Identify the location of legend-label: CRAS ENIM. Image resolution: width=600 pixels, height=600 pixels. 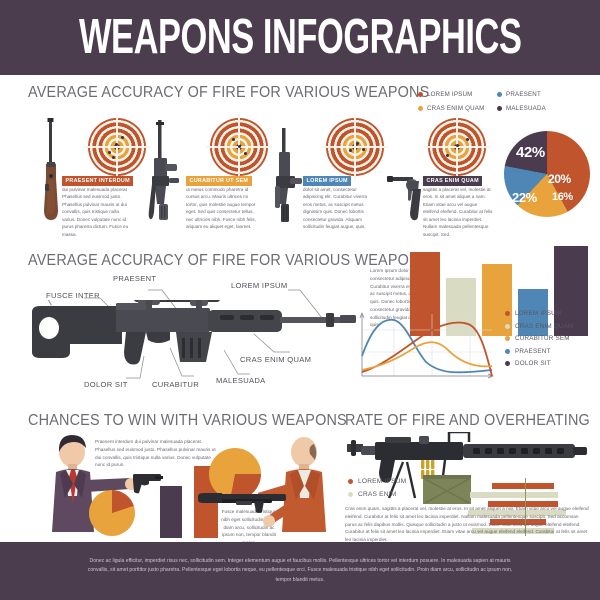
(377, 494).